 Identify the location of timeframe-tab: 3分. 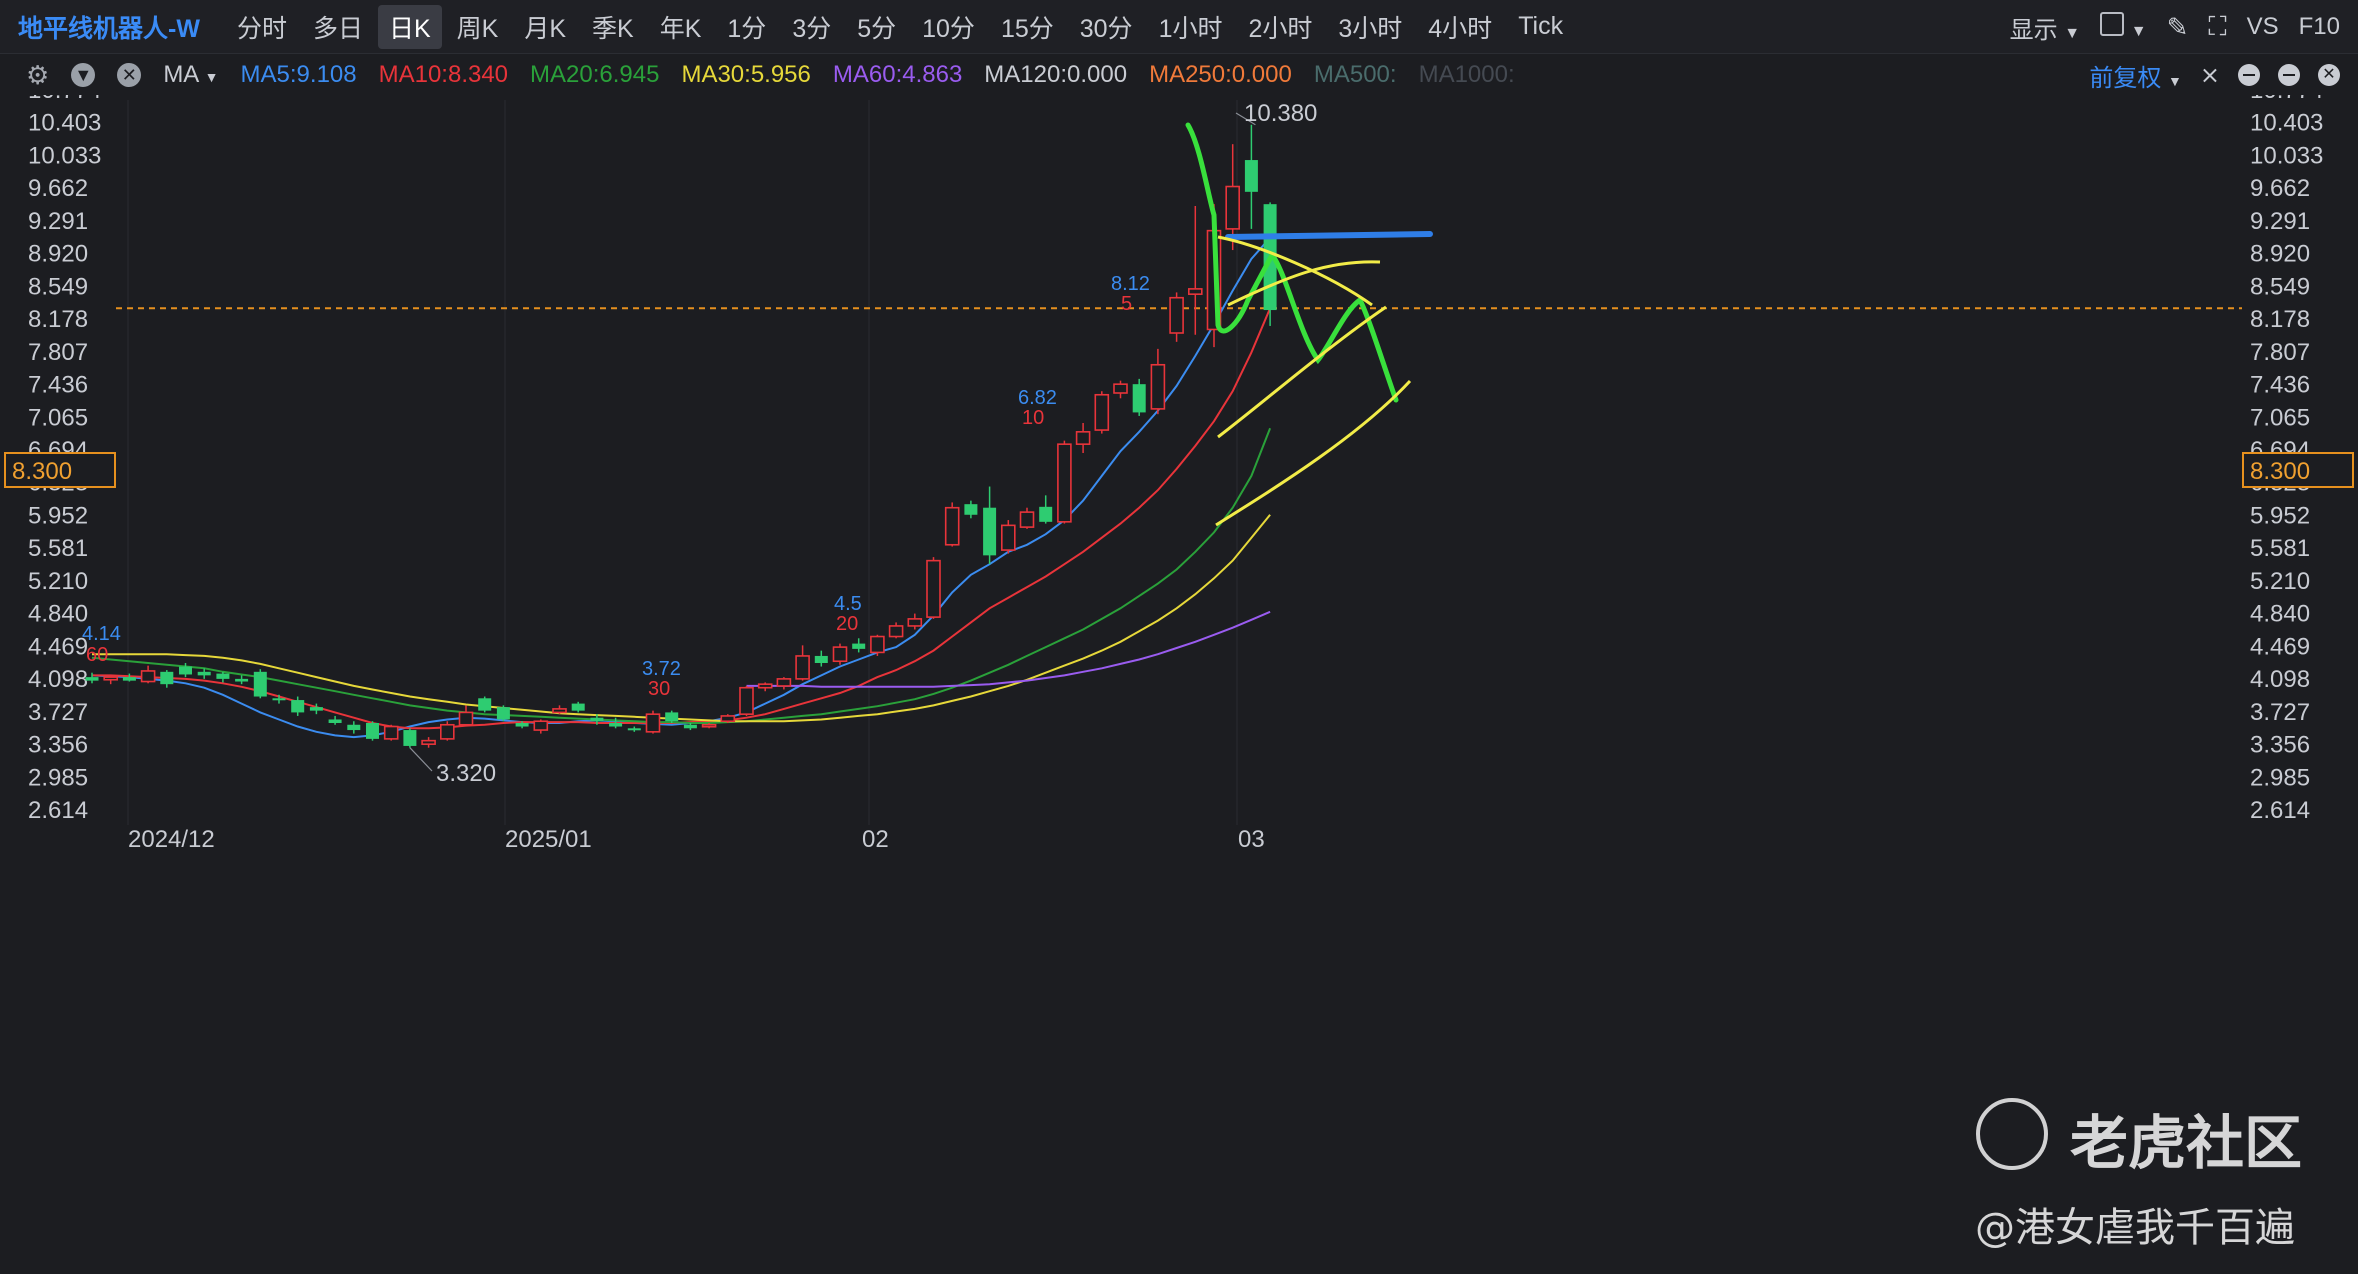
(812, 28).